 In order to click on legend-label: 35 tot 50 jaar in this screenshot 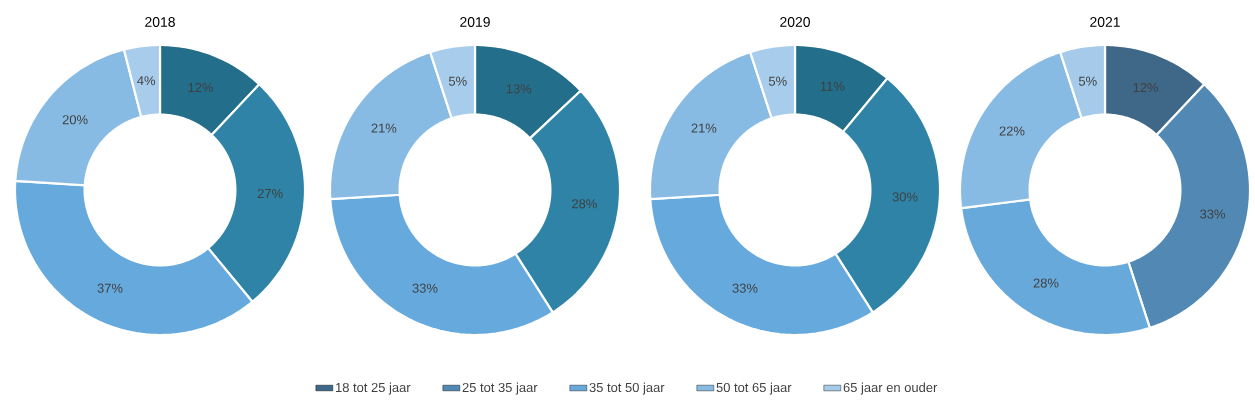, I will do `click(627, 388)`.